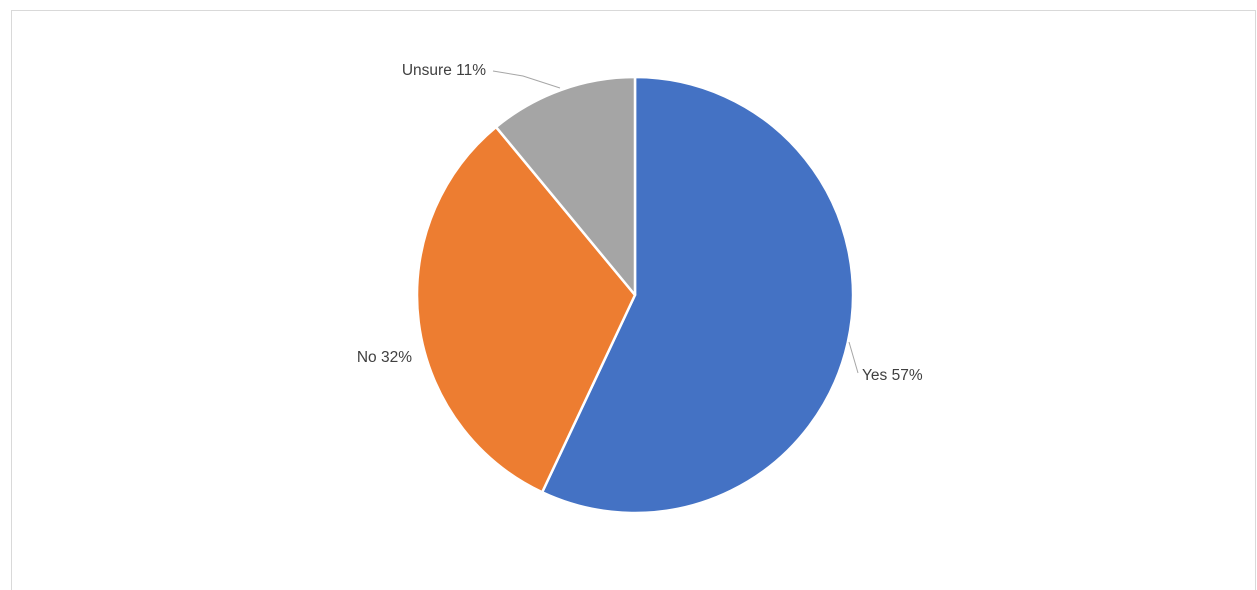 The height and width of the screenshot is (590, 1257). What do you see at coordinates (526, 309) in the screenshot?
I see `pie-slice-no` at bounding box center [526, 309].